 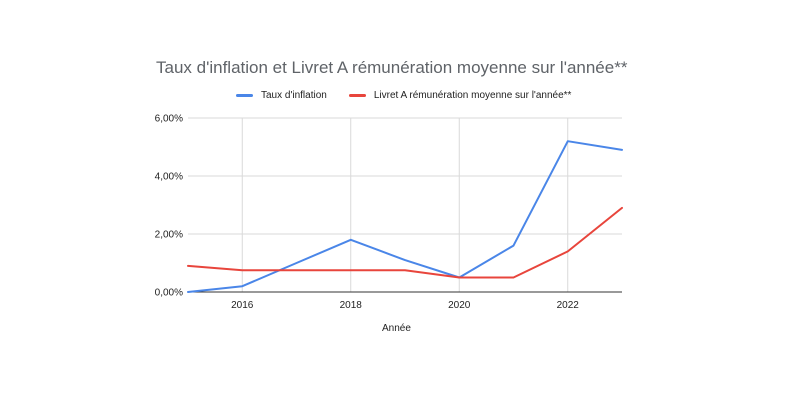 I want to click on y-tick-label: 4,00%, so click(x=169, y=177).